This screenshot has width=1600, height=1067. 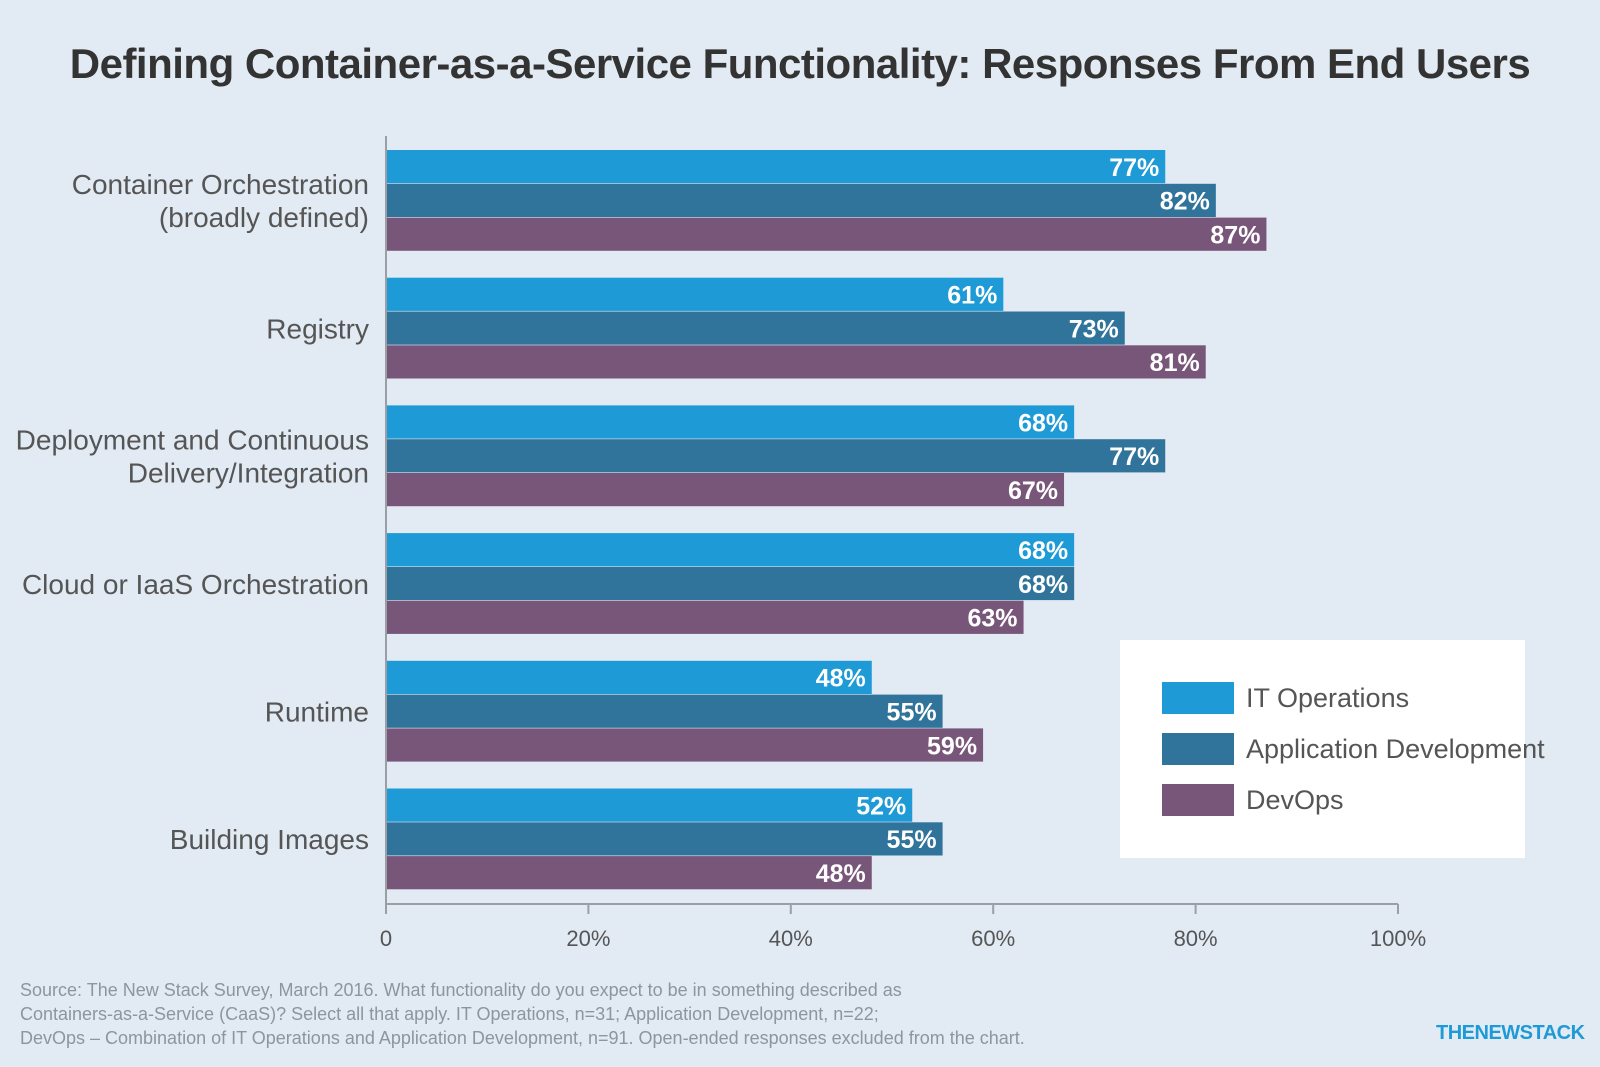 What do you see at coordinates (1198, 800) in the screenshot?
I see `legend-swatch-devops` at bounding box center [1198, 800].